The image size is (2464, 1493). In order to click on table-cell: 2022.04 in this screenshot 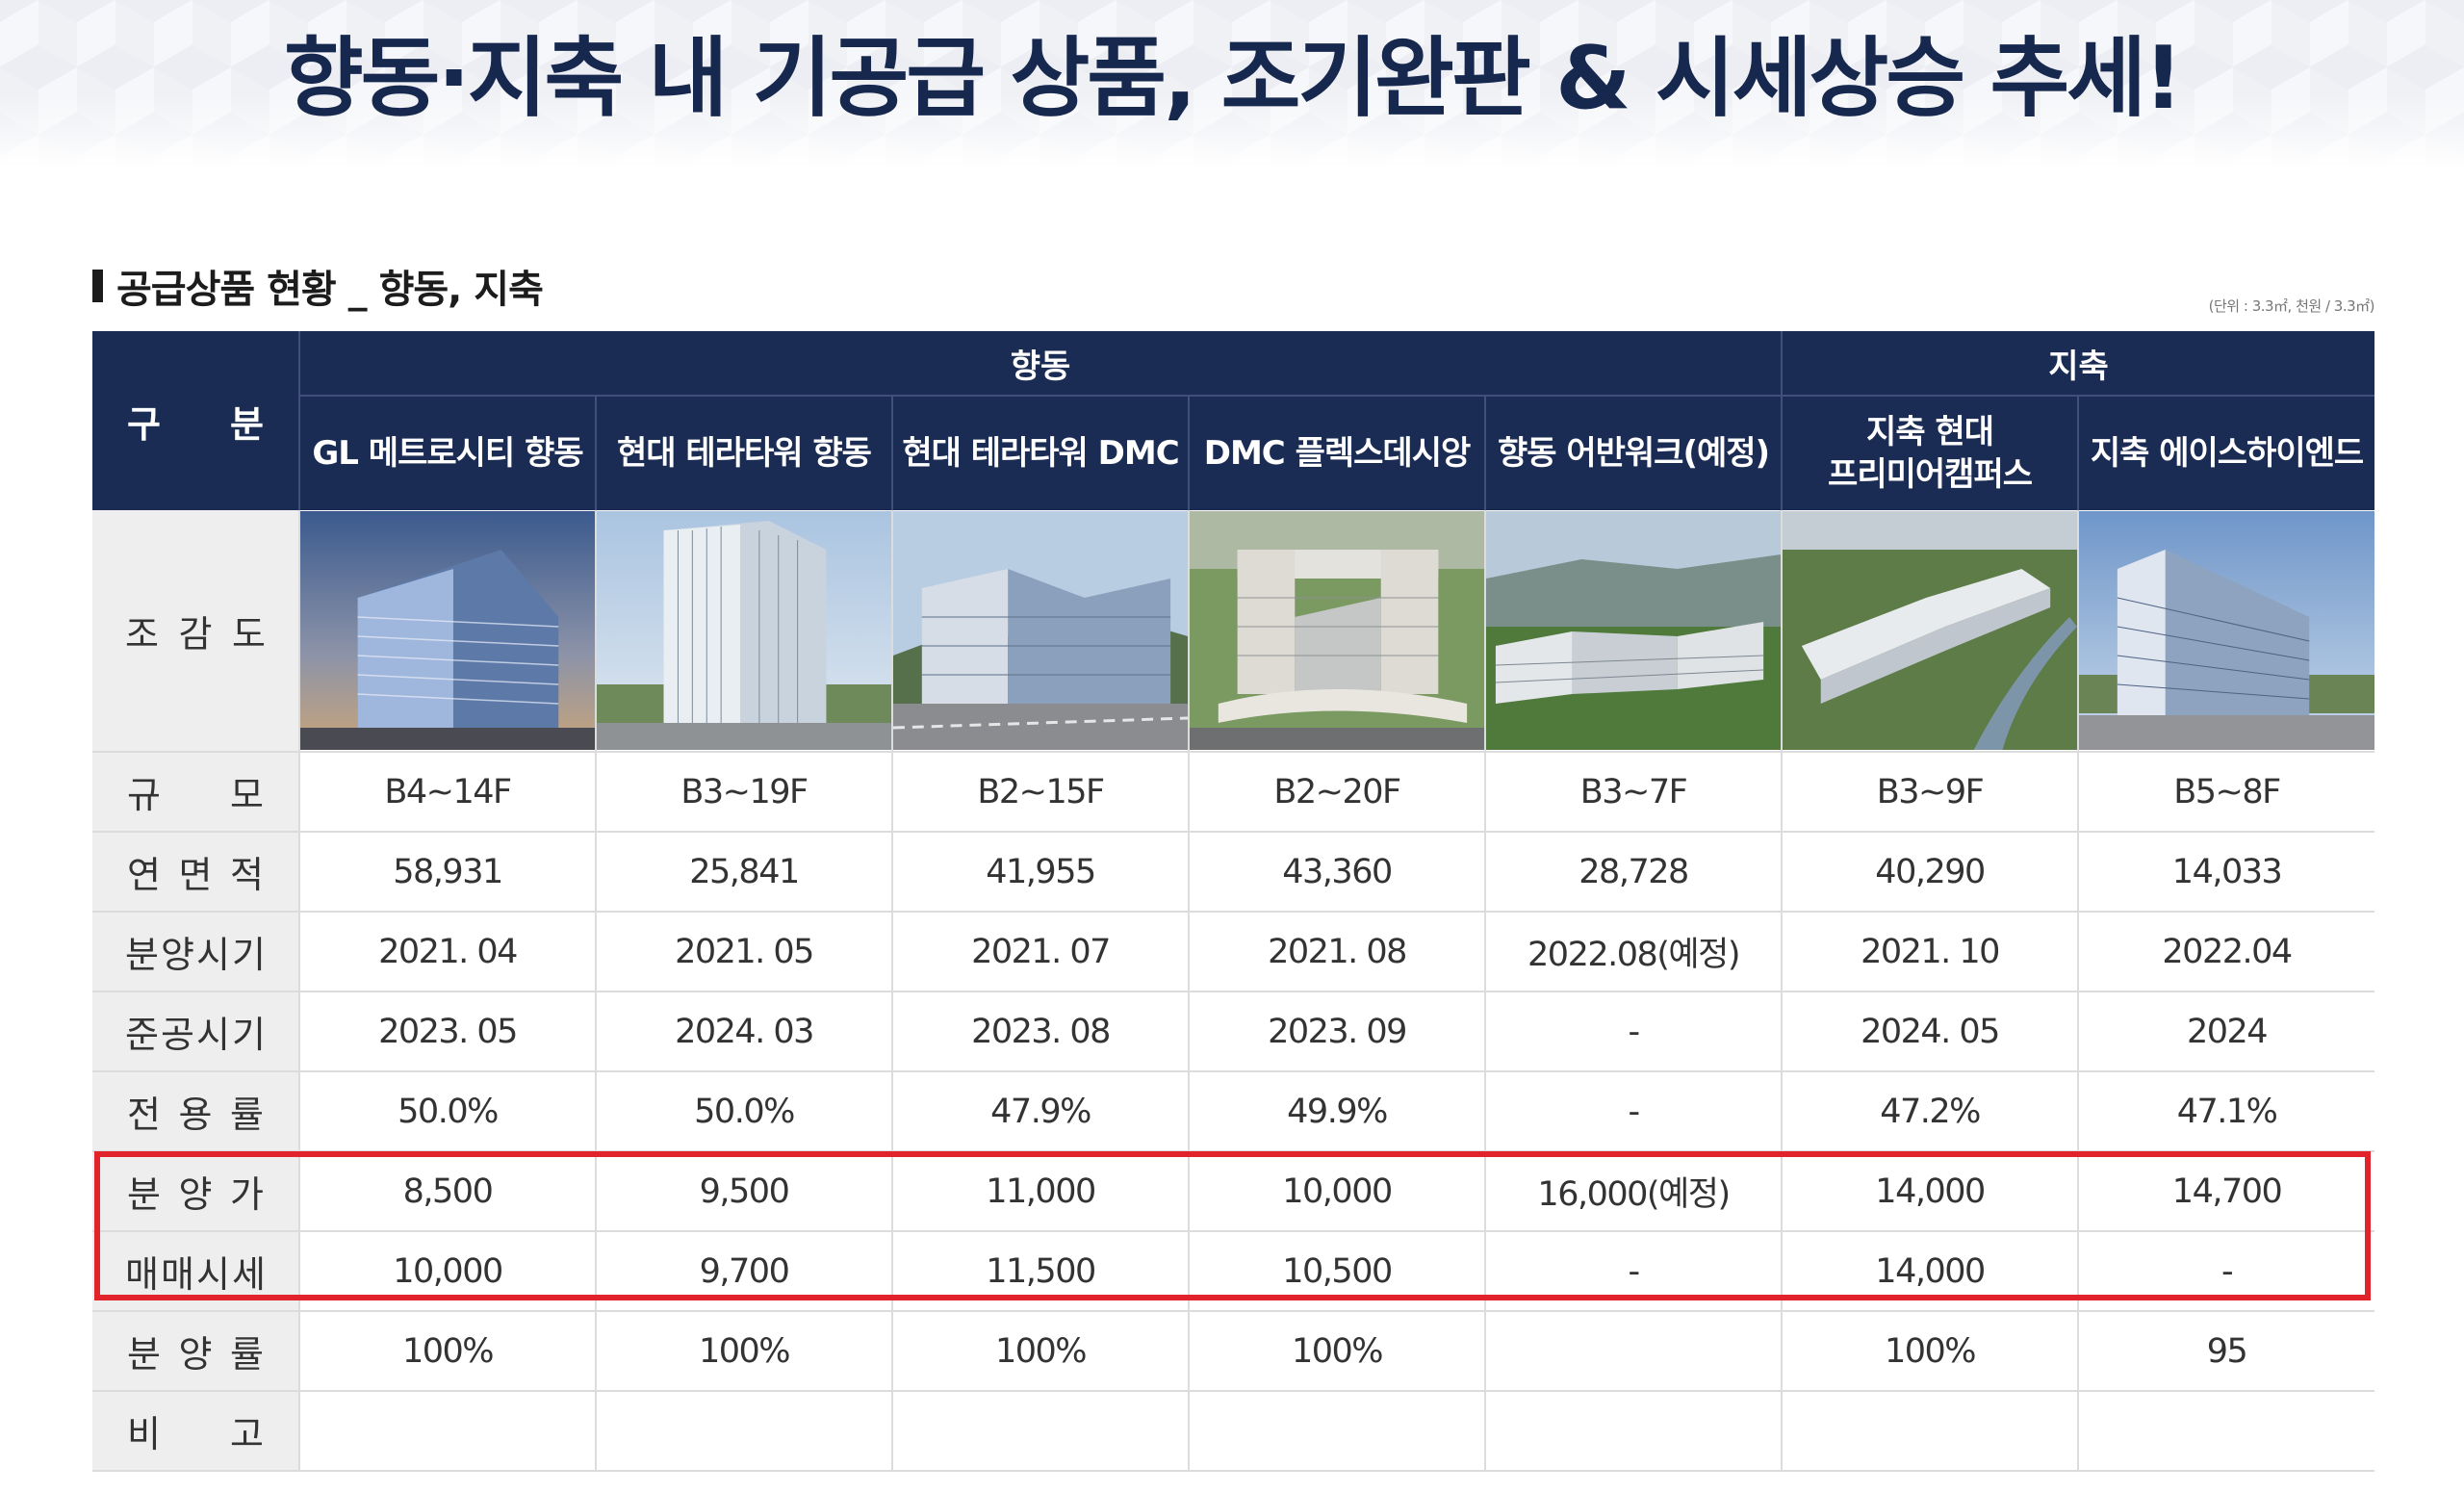, I will do `click(2226, 952)`.